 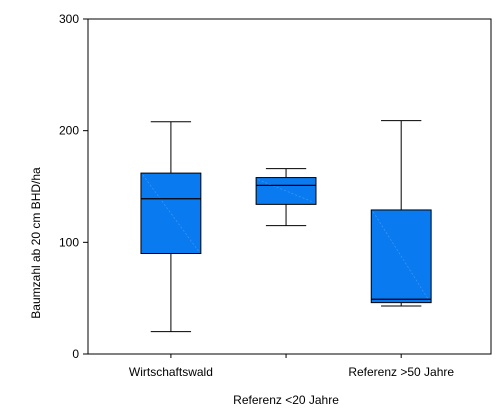 What do you see at coordinates (69, 131) in the screenshot?
I see `y-tick-label: 200` at bounding box center [69, 131].